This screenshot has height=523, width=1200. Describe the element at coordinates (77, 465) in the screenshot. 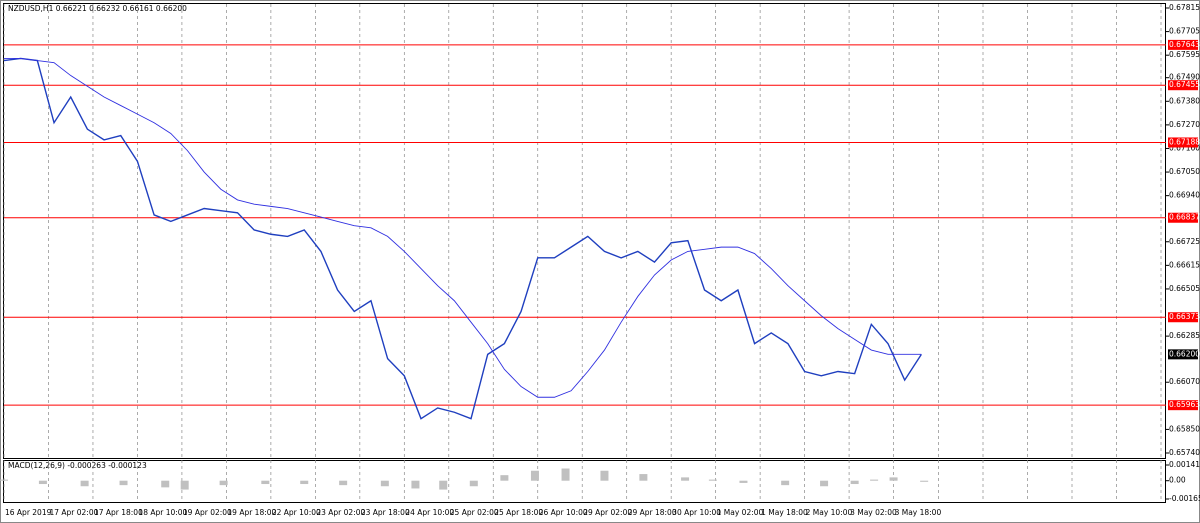

I see `macd-title: MACD(12,26,9) -0.000263 -0.000123` at that location.